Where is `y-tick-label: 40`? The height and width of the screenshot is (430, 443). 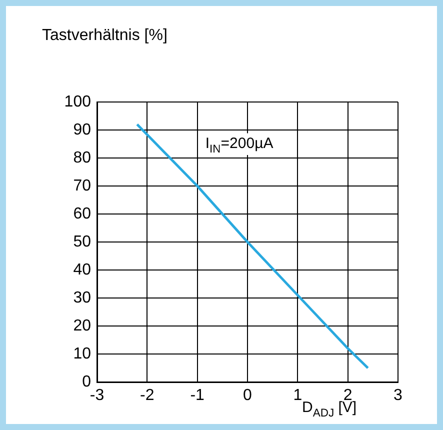
y-tick-label: 40 is located at coordinates (82, 269).